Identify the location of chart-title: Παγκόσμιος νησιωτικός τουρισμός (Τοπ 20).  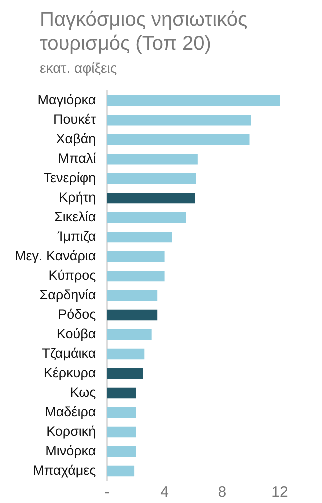
(144, 32).